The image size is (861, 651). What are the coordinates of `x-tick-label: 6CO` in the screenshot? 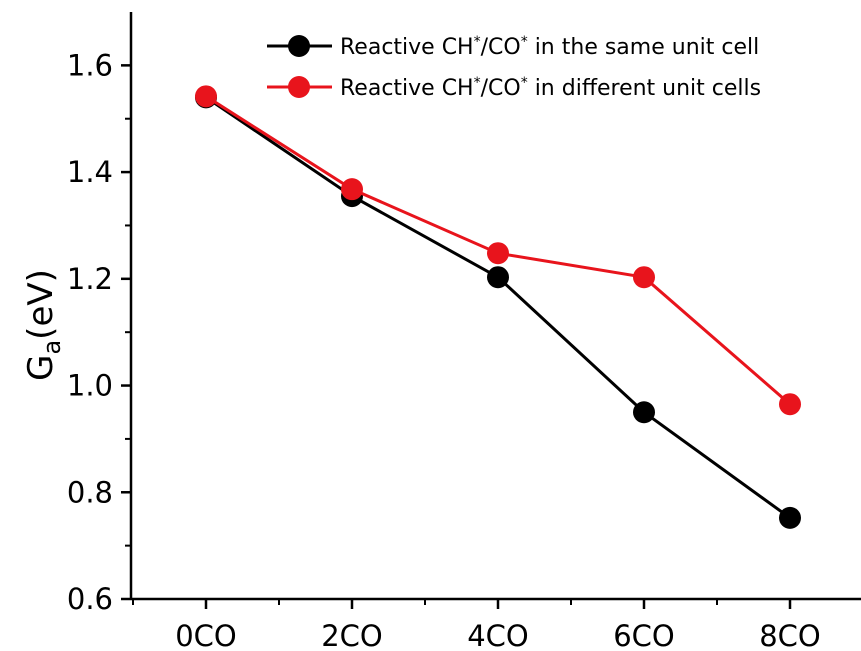 It's located at (644, 635).